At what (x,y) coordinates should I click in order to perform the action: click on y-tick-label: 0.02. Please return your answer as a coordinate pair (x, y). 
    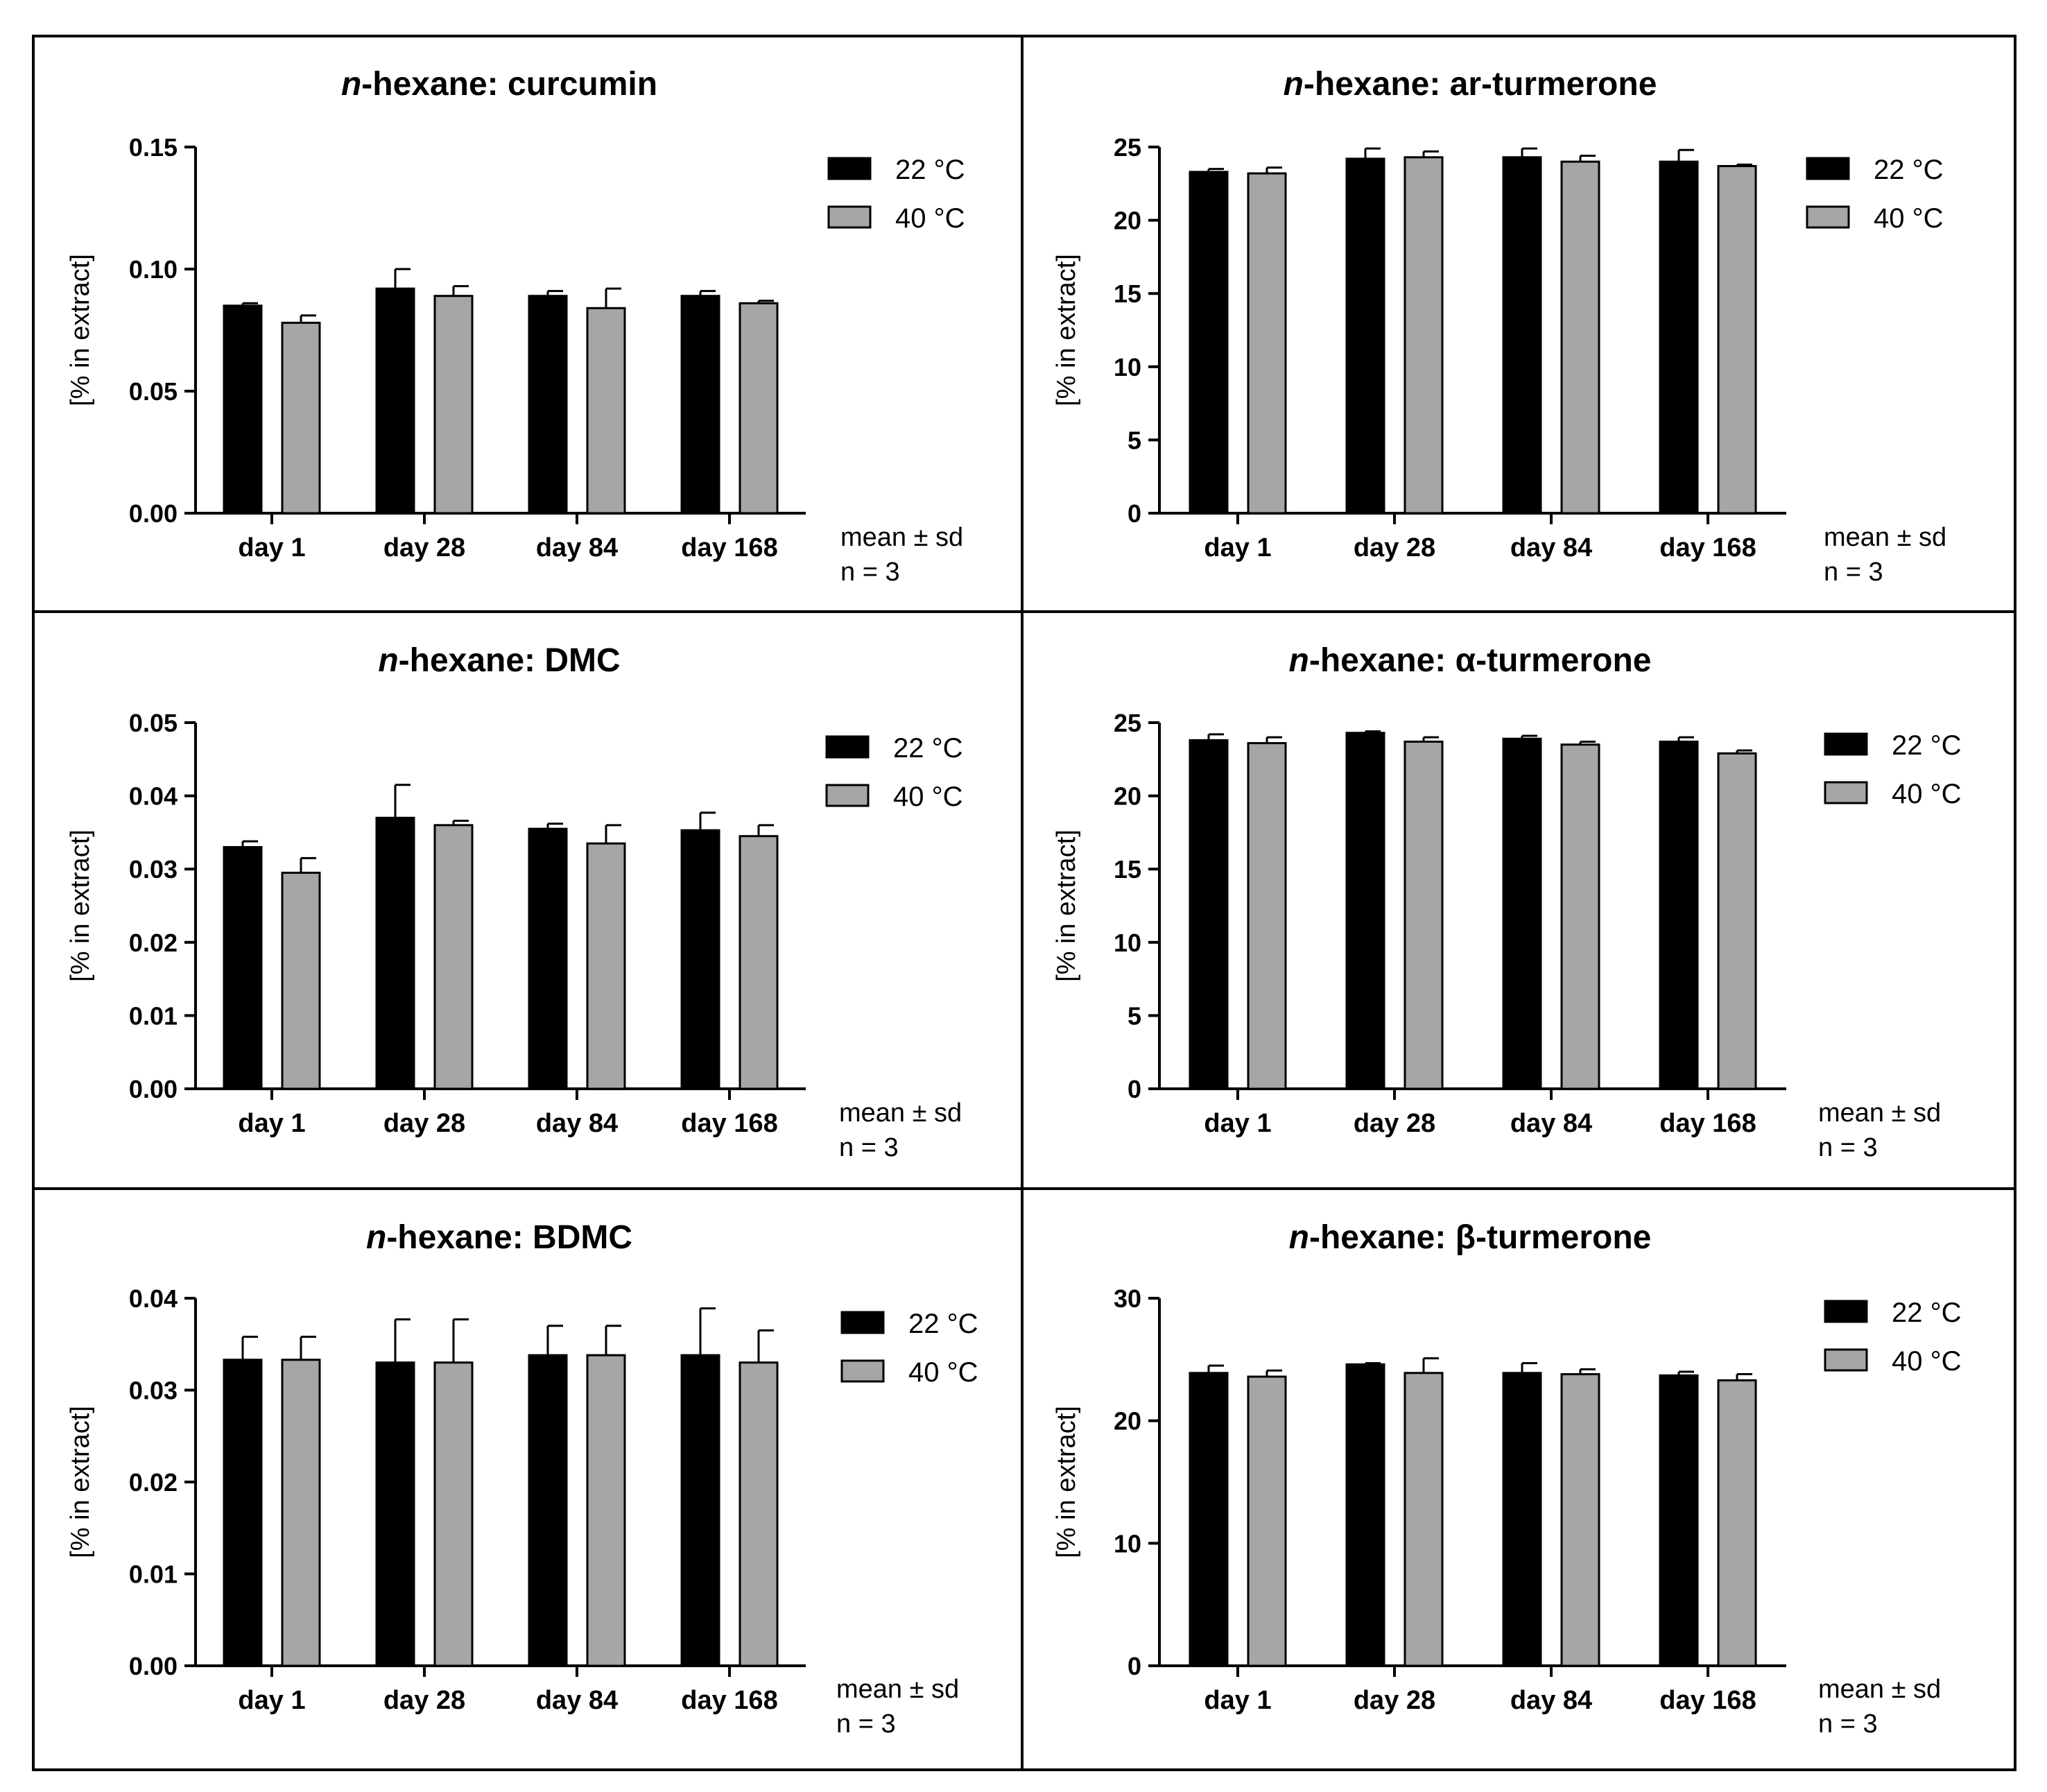
    Looking at the image, I should click on (153, 1483).